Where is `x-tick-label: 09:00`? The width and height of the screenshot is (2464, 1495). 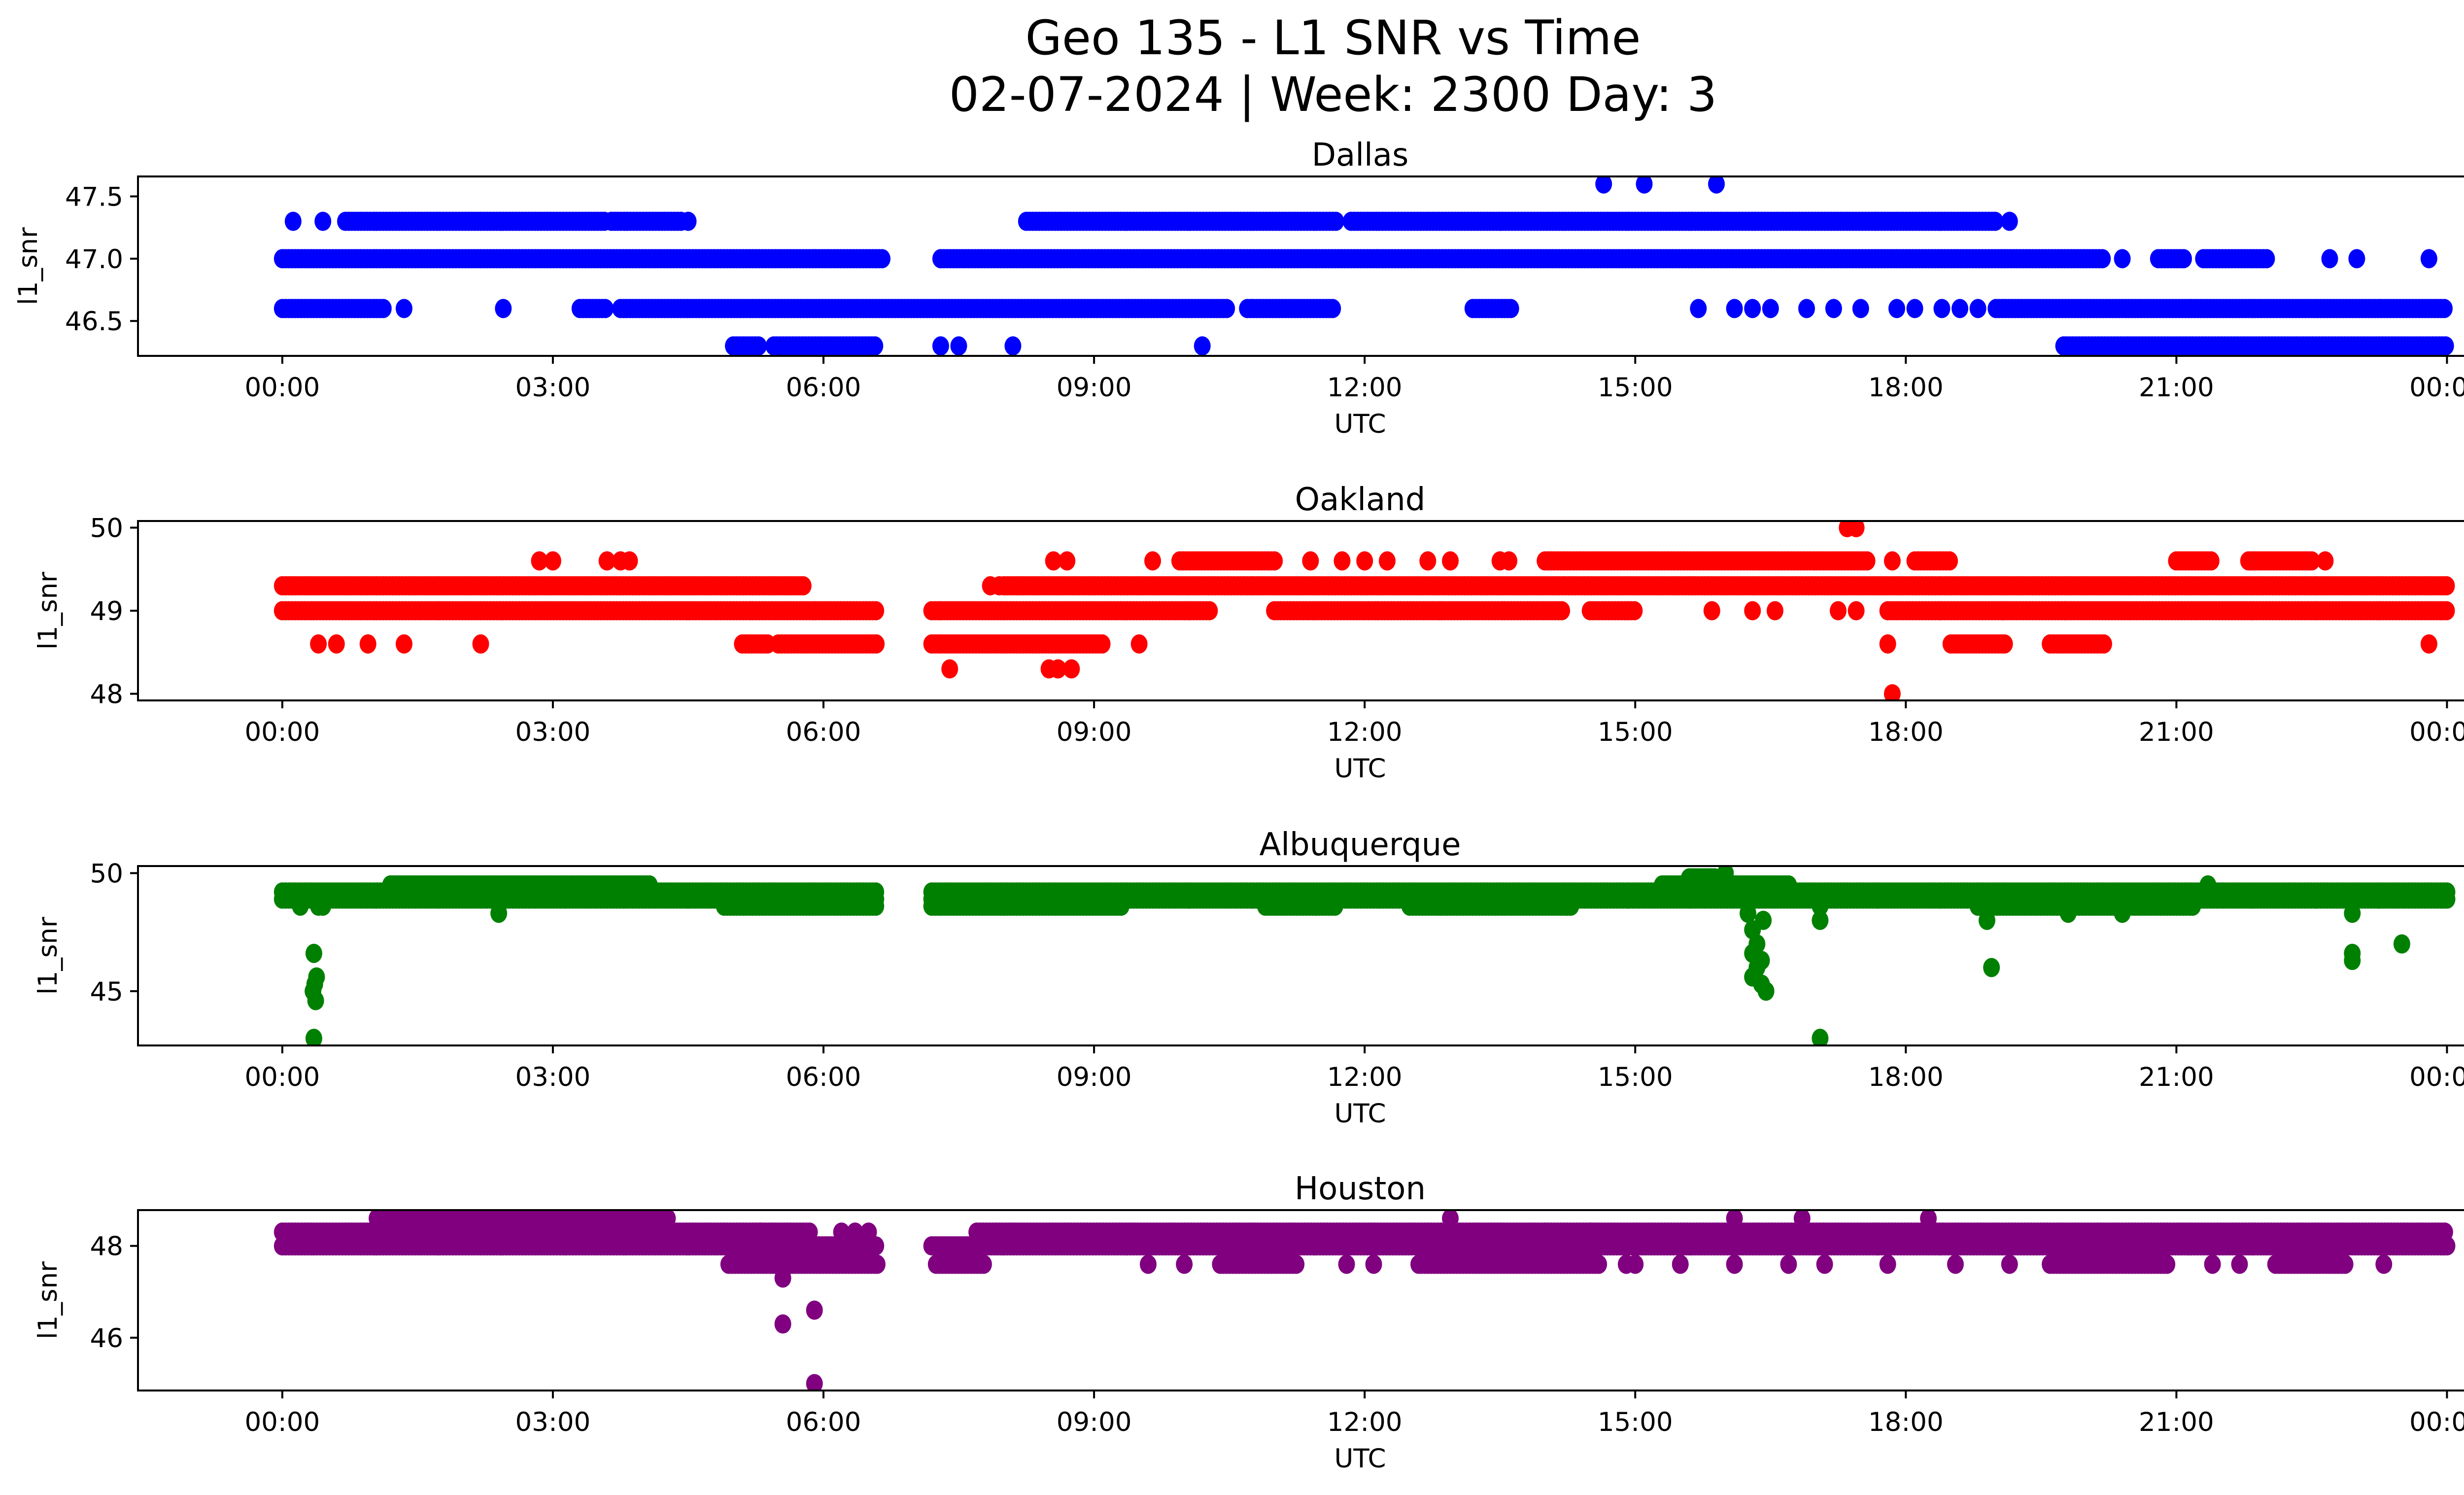
x-tick-label: 09:00 is located at coordinates (1094, 732).